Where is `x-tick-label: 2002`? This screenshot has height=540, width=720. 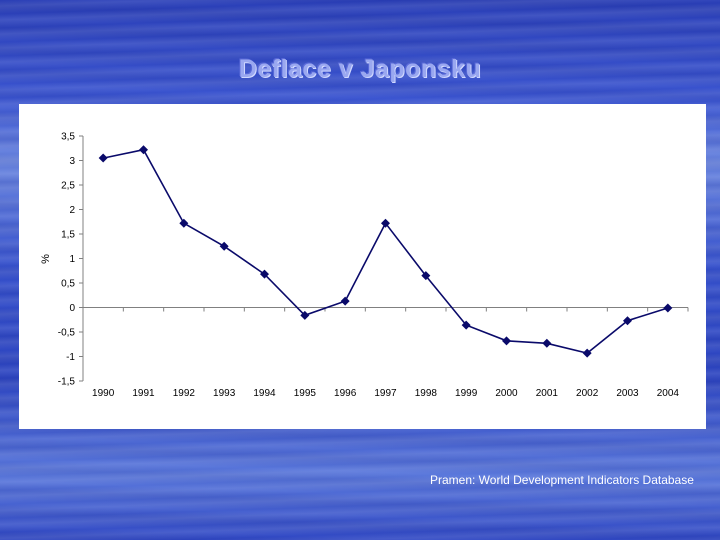 x-tick-label: 2002 is located at coordinates (587, 393).